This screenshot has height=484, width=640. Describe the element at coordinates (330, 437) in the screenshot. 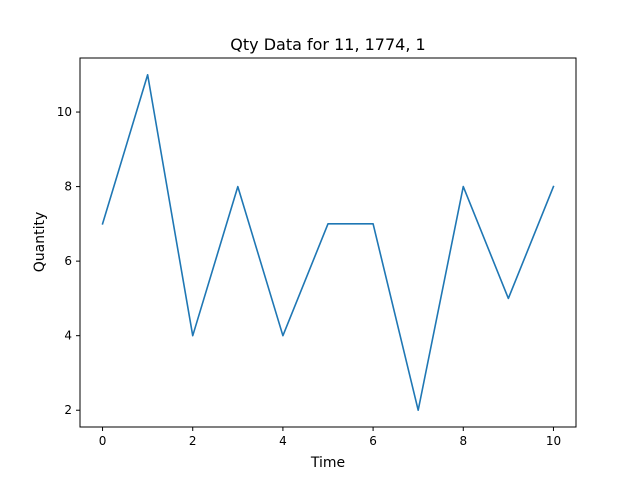

I see `x-axis: 0 2 4 6 8 10` at that location.